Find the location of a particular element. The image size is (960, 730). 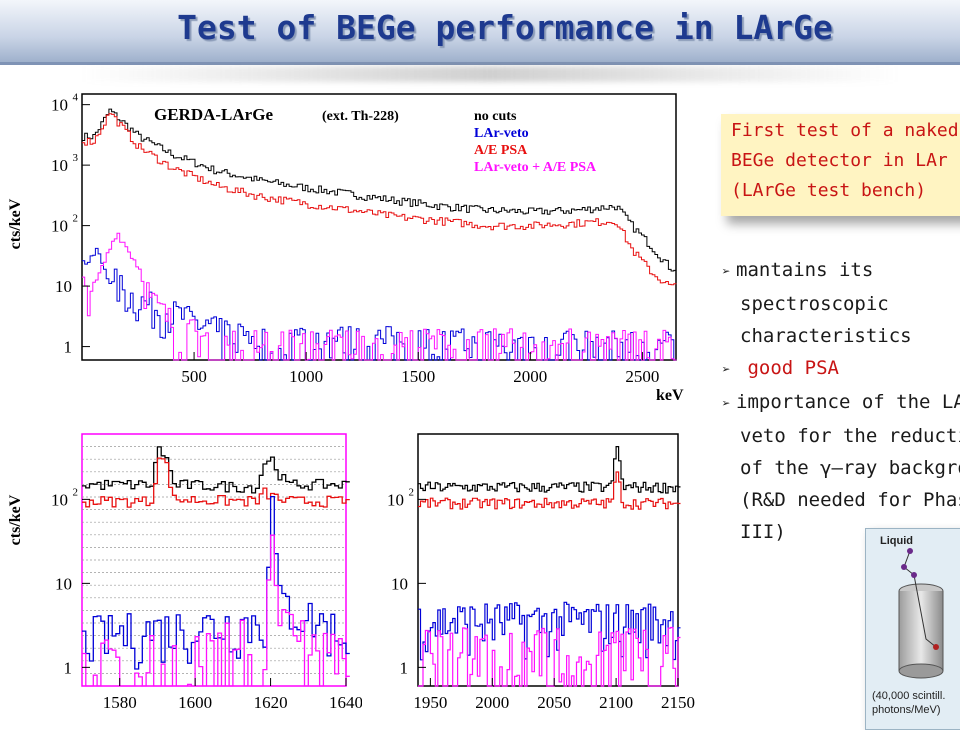

series-line-lar-veto-a-e-psa is located at coordinates (379, 296).